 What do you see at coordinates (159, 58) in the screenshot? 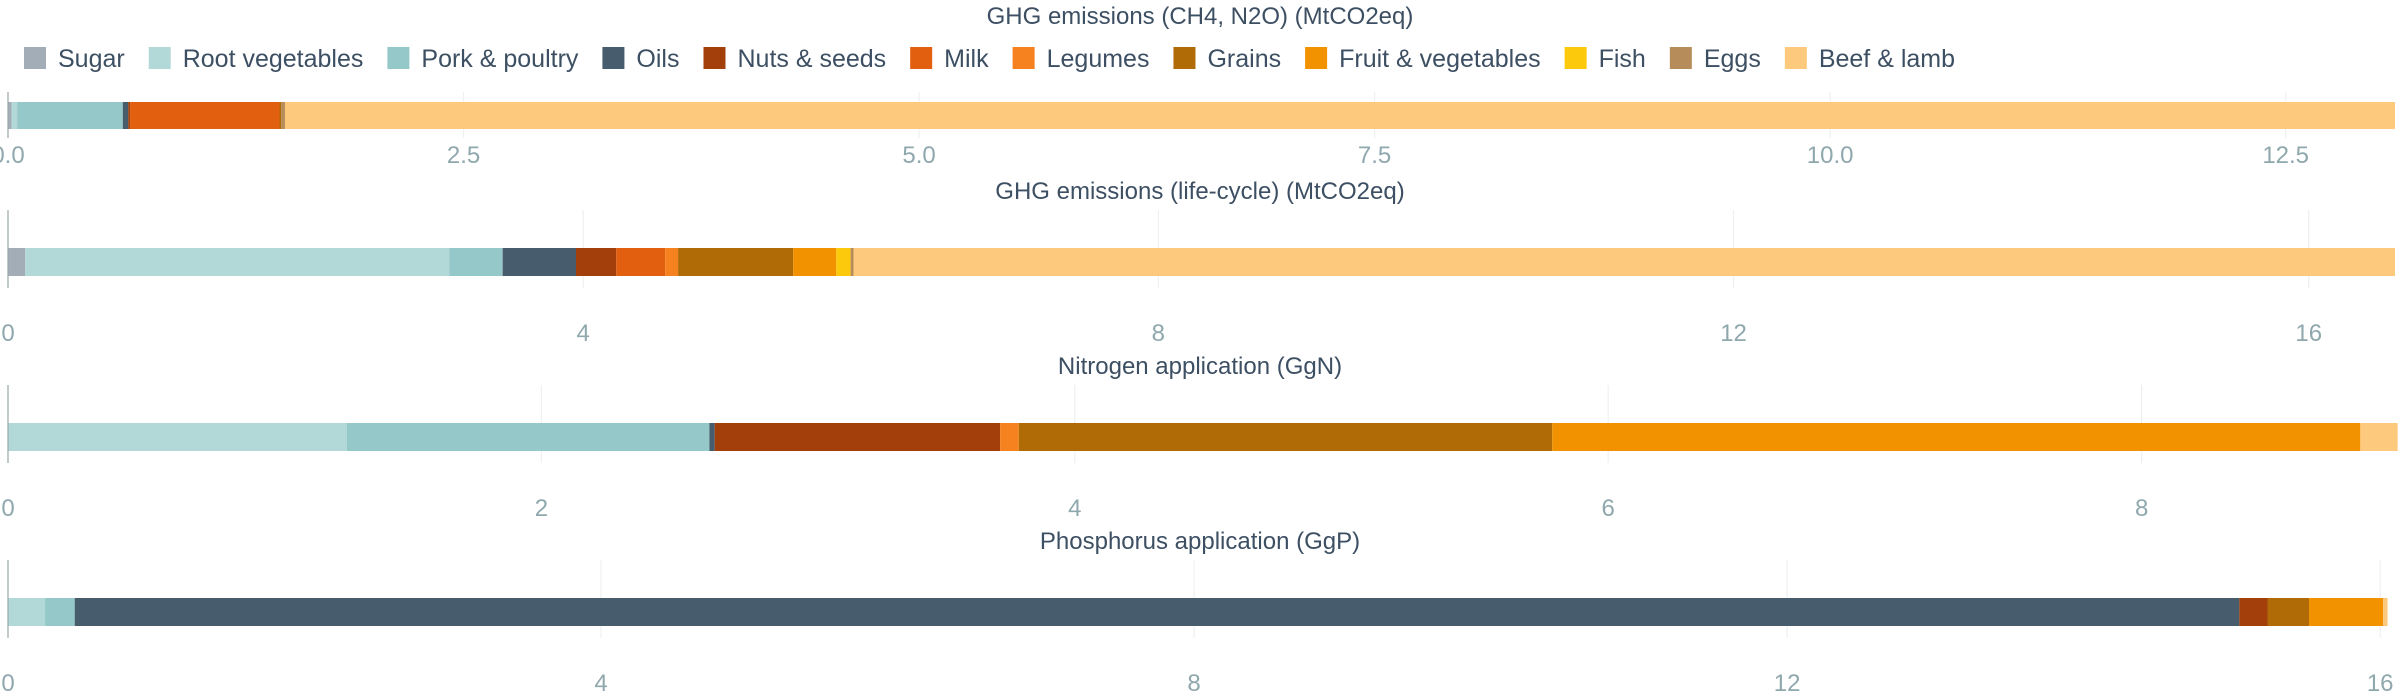
I see `legend-swatch-root-vegetables` at bounding box center [159, 58].